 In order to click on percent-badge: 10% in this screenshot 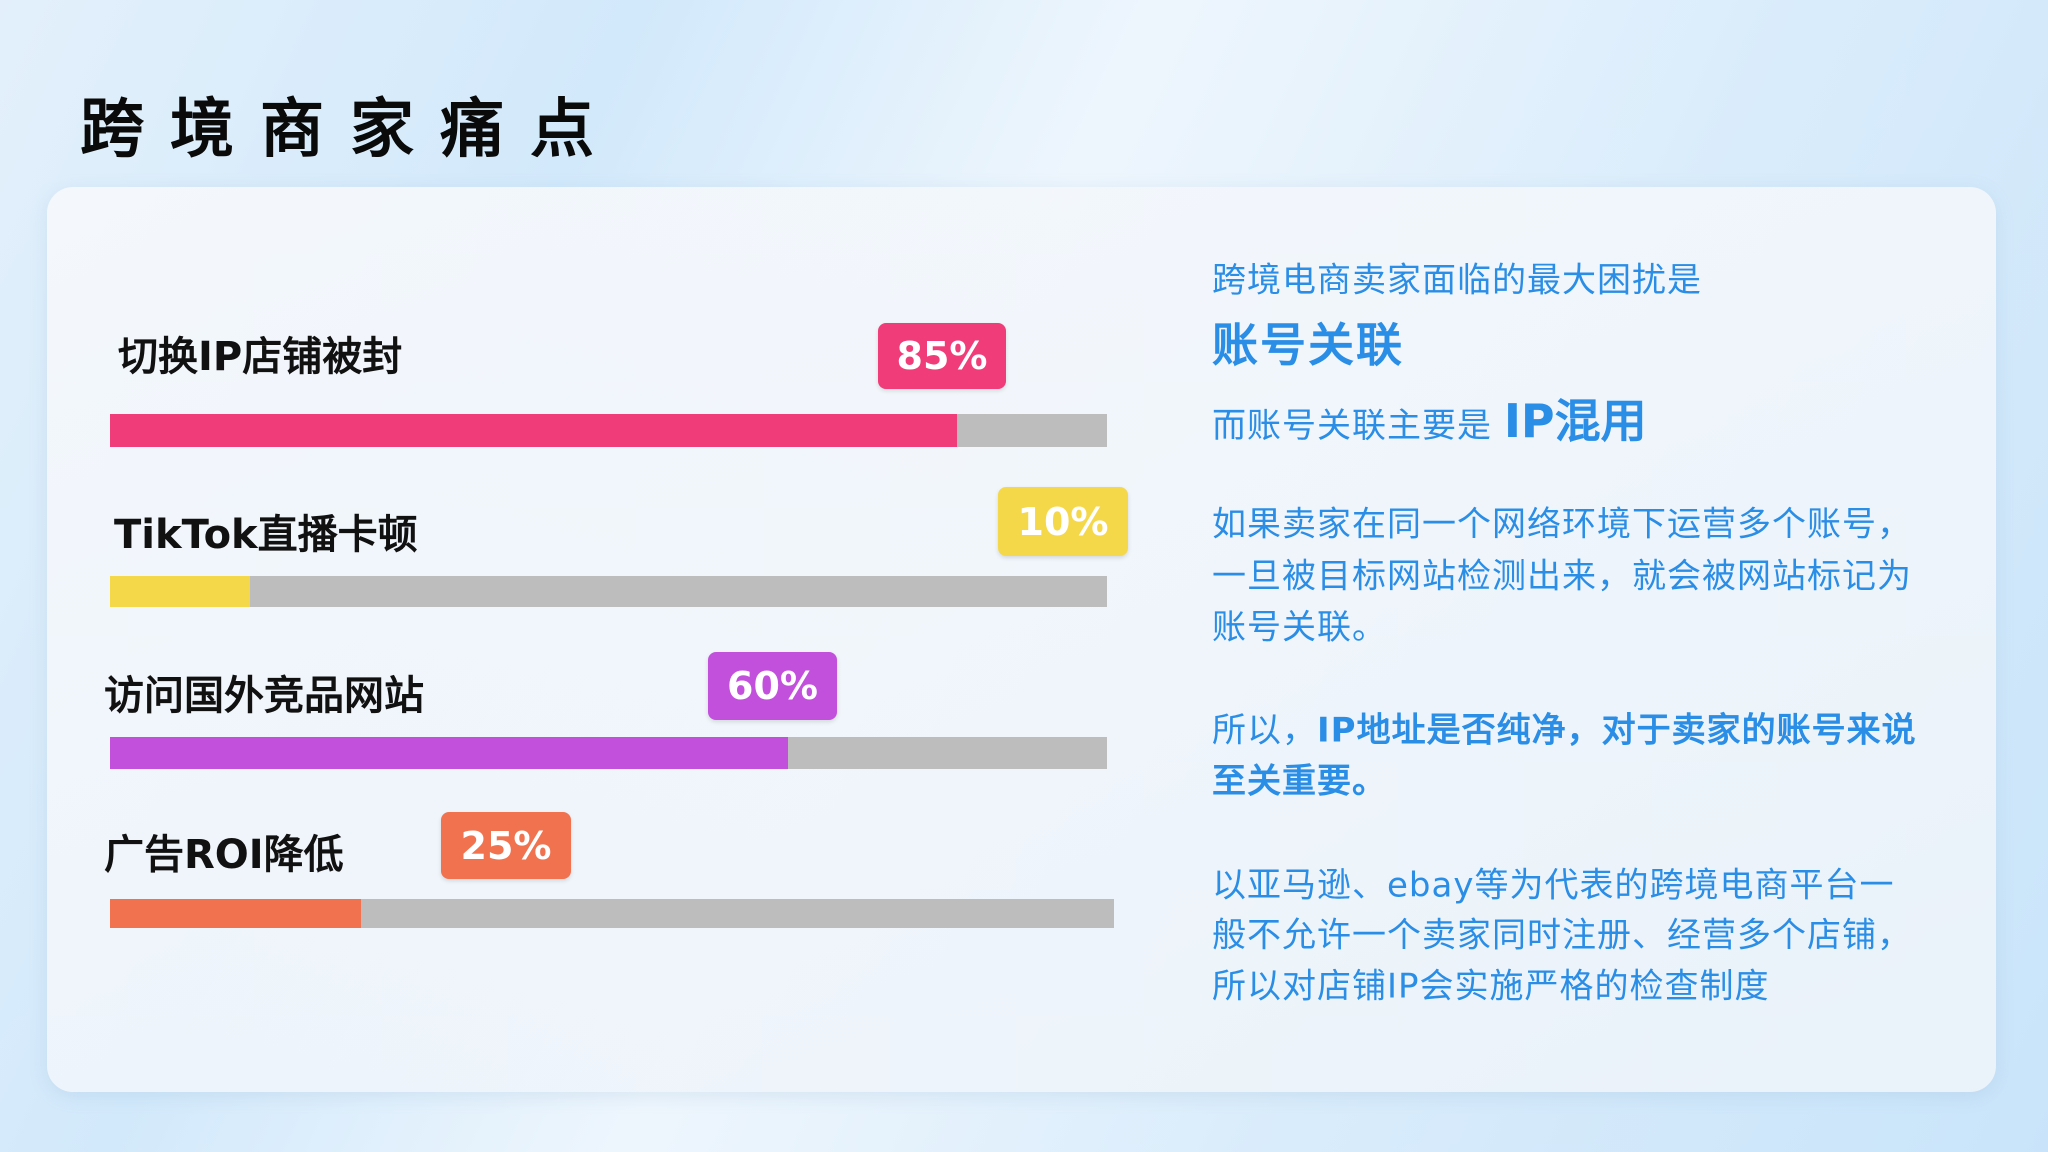, I will do `click(1063, 521)`.